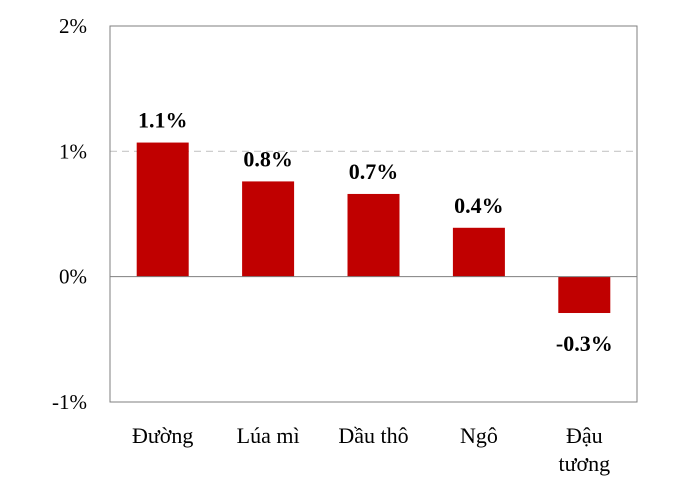  Describe the element at coordinates (373, 435) in the screenshot. I see `category-label: Dầu thô` at that location.